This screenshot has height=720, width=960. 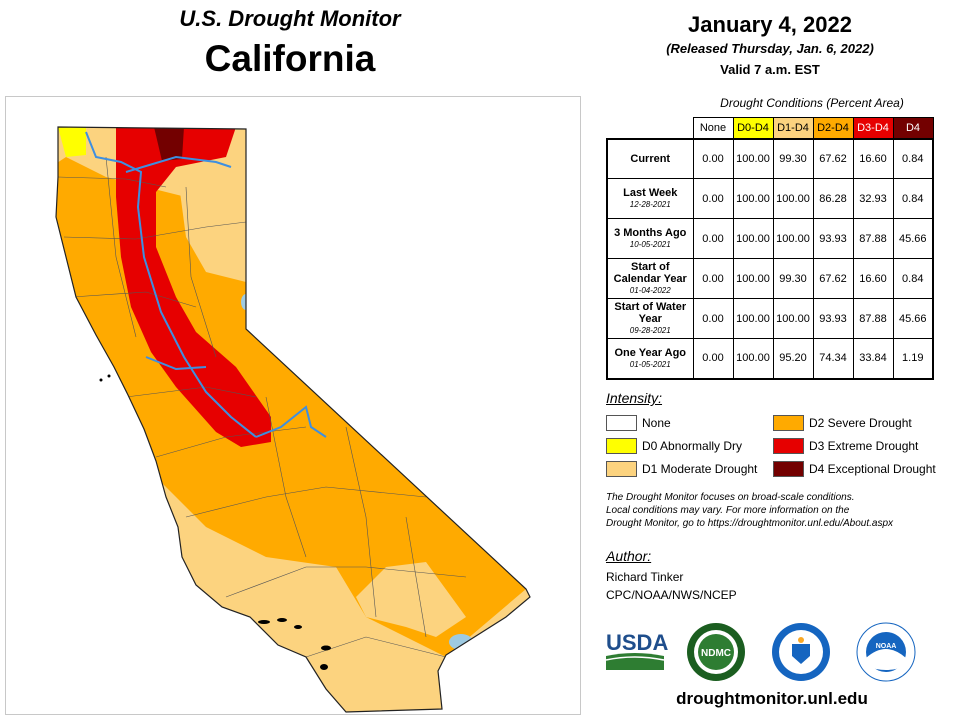 What do you see at coordinates (801, 652) in the screenshot?
I see `commerce-seal` at bounding box center [801, 652].